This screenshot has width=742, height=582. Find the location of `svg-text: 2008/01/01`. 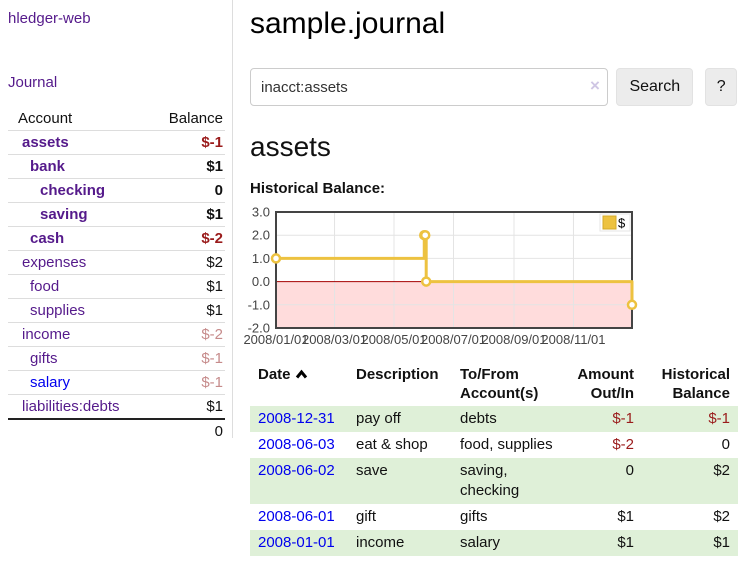

svg-text: 2008/01/01 is located at coordinates (275, 339).